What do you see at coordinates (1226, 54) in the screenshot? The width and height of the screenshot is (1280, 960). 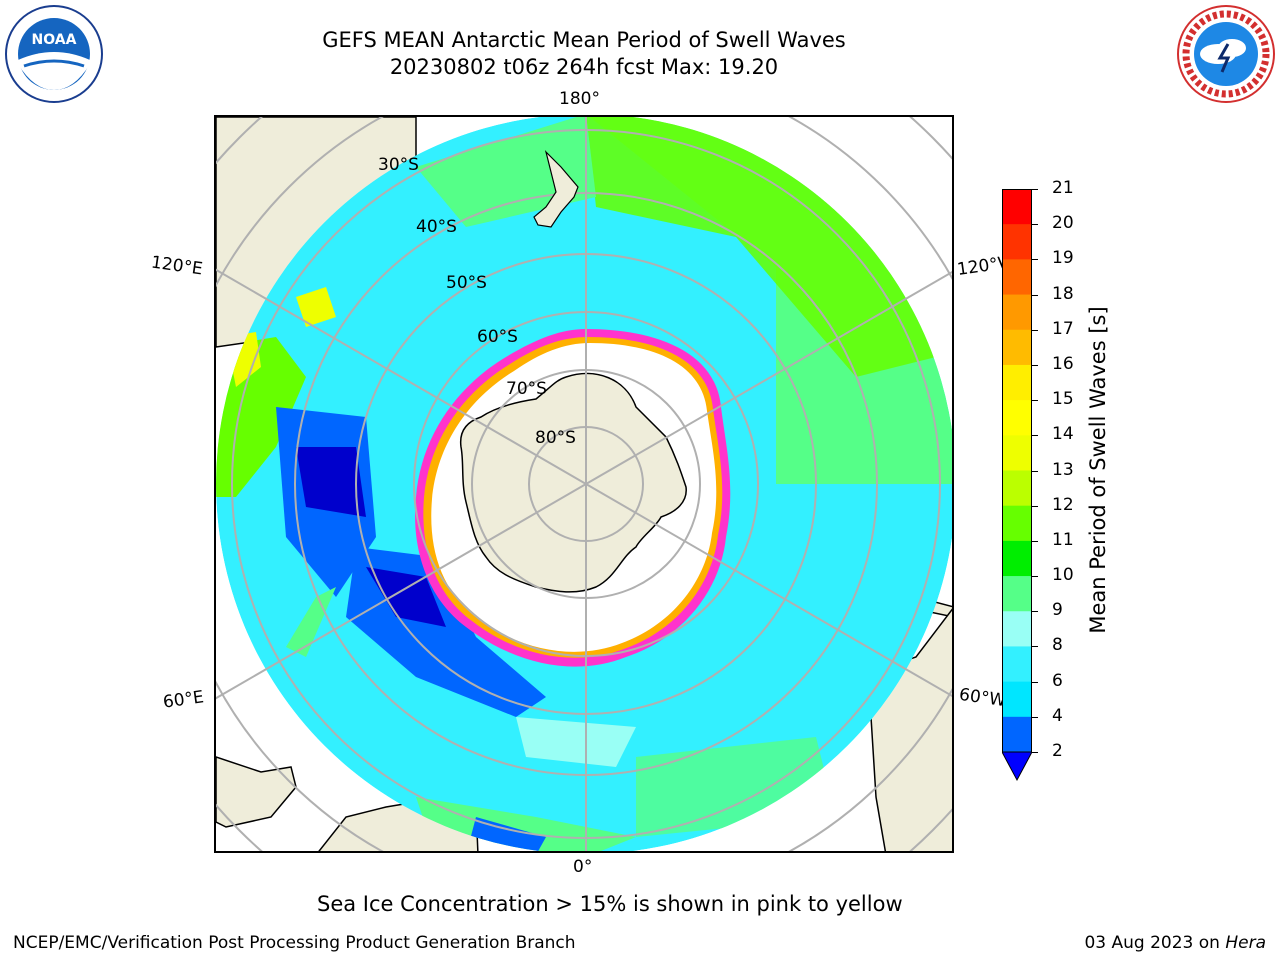 I see `nws-logo` at bounding box center [1226, 54].